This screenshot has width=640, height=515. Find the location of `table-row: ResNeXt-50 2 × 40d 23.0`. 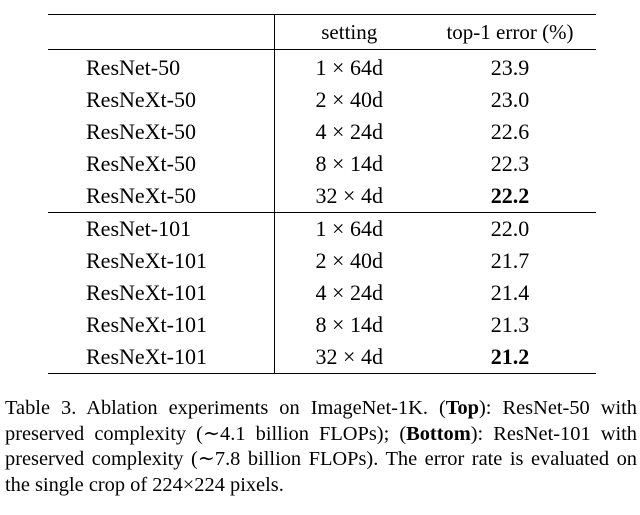

table-row: ResNeXt-50 2 × 40d 23.0 is located at coordinates (322, 100).